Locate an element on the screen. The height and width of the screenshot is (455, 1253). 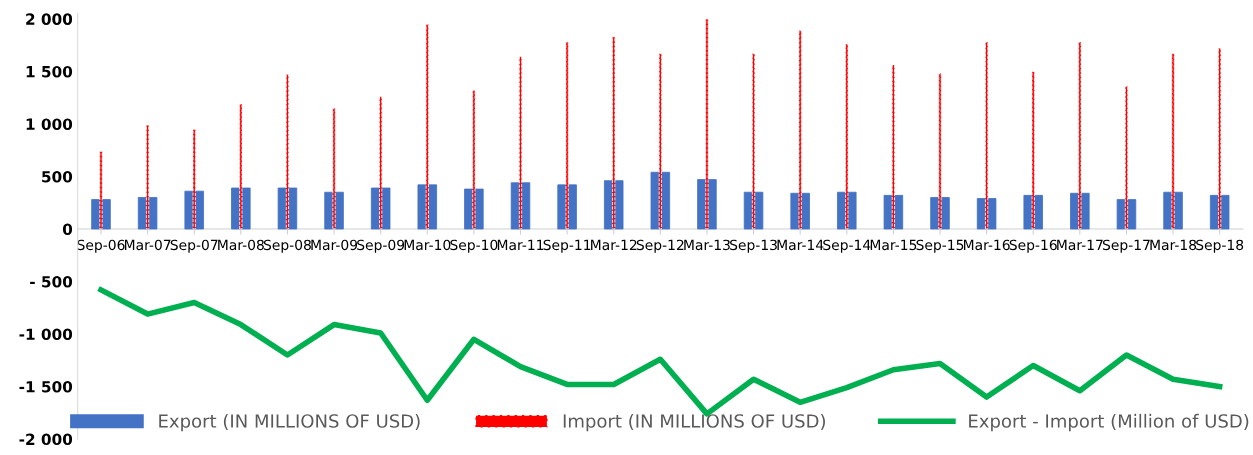
x-tick-label: Sep-18 is located at coordinates (1220, 246).